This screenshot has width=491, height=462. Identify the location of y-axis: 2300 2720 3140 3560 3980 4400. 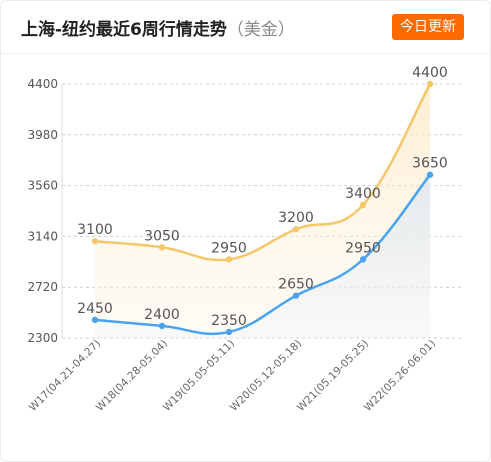
(45, 211).